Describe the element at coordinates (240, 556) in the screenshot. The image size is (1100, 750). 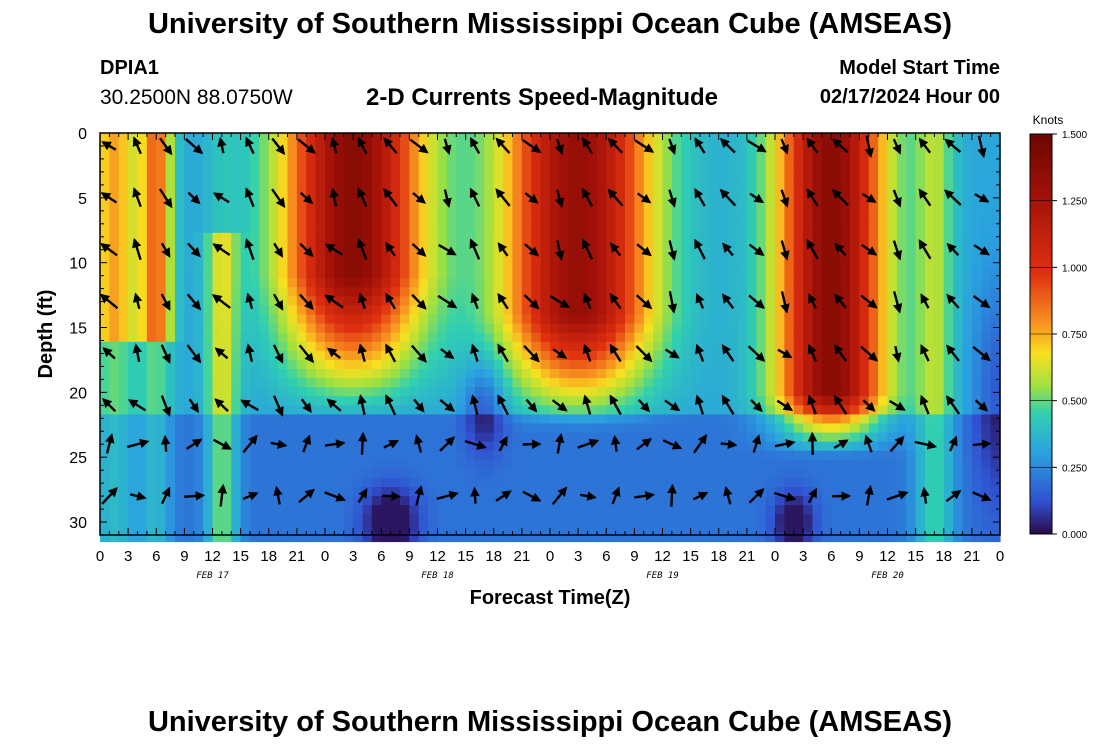
I see `x-tick-label: 15` at that location.